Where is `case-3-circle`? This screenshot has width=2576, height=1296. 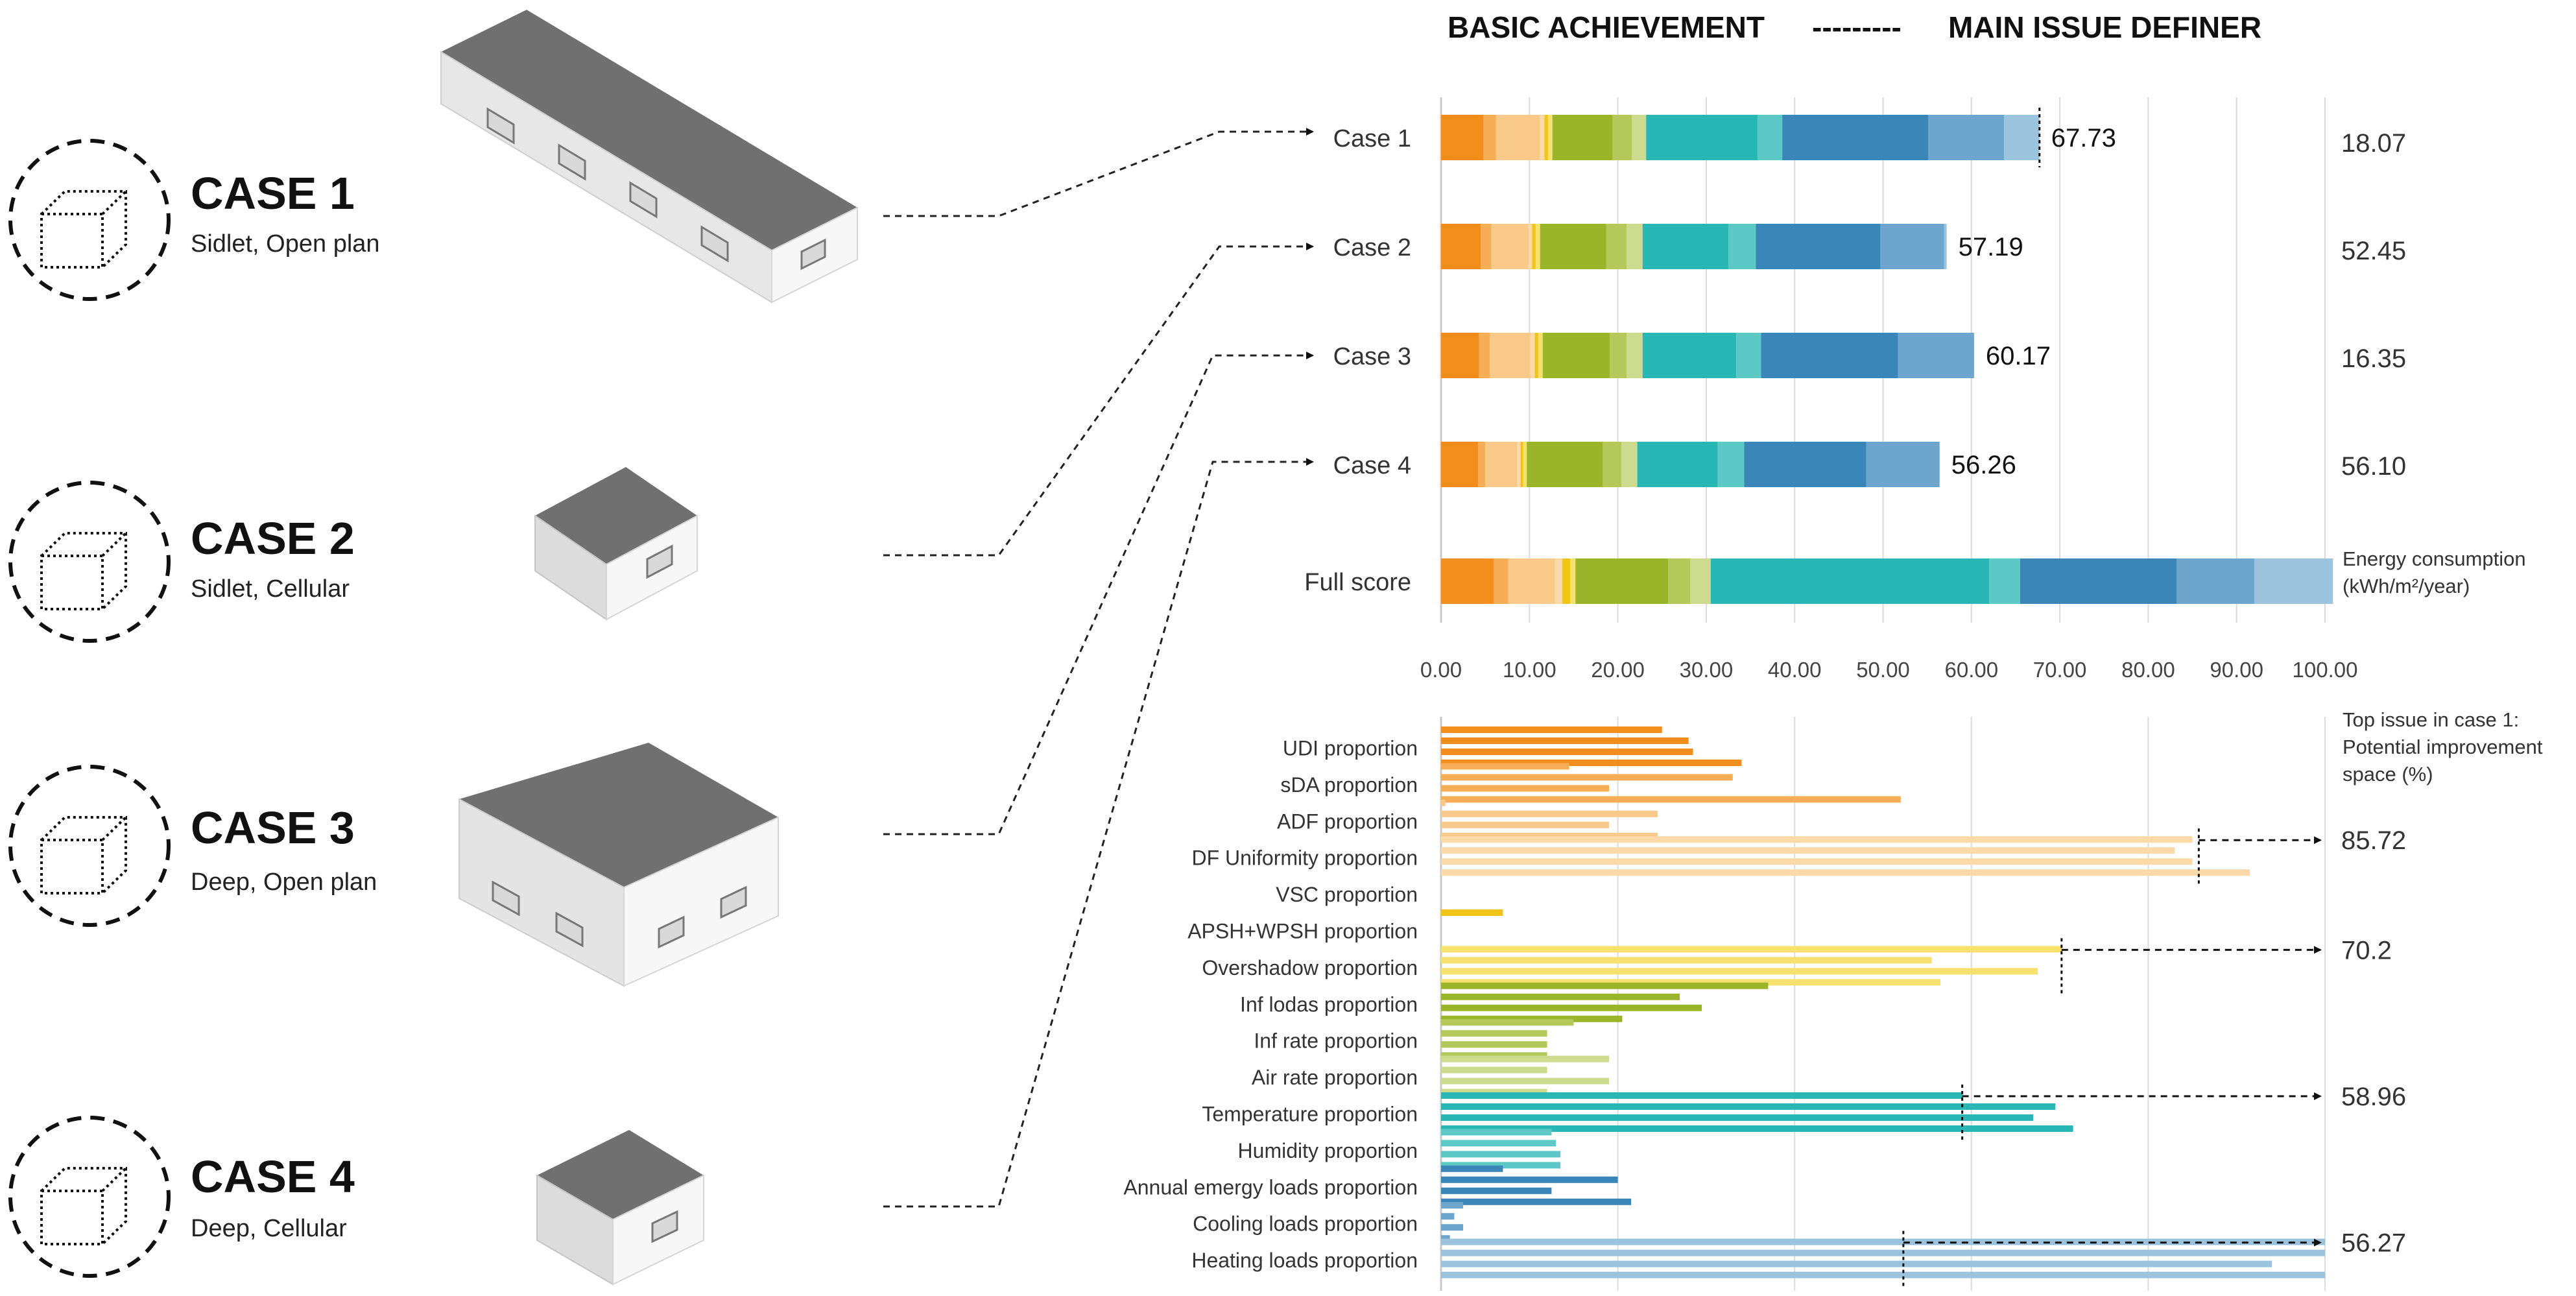
case-3-circle is located at coordinates (90, 846).